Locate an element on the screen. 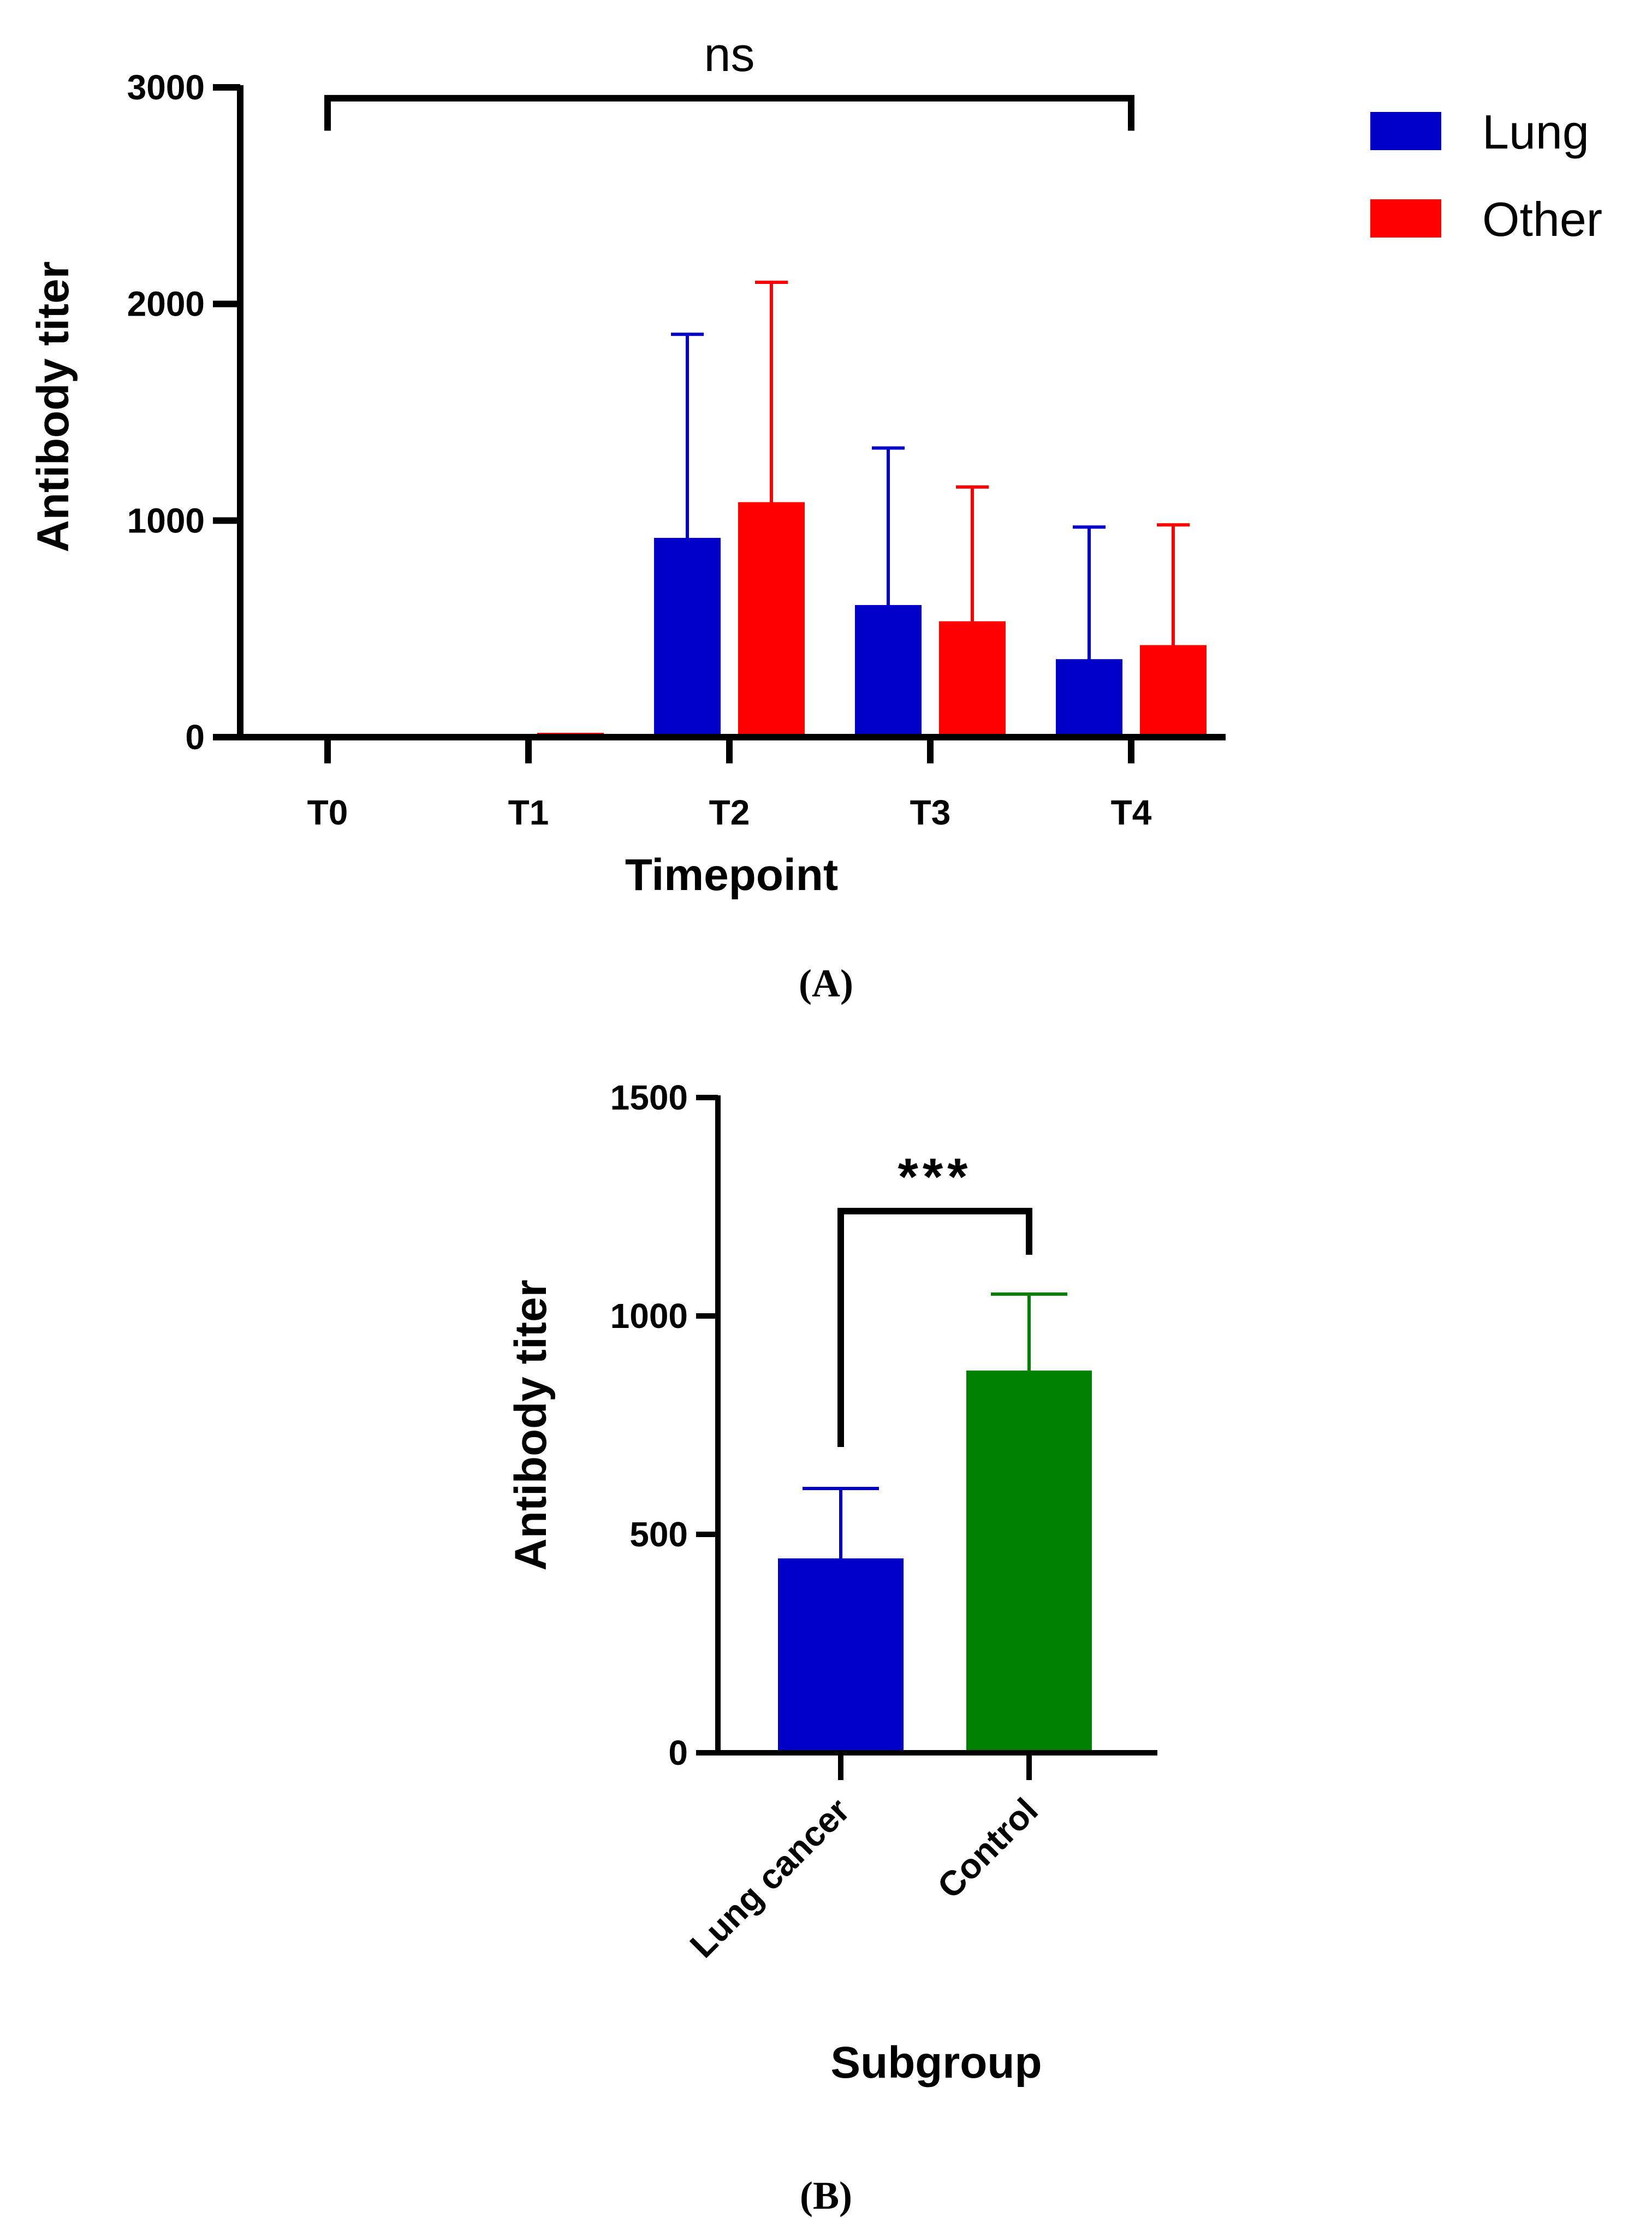 The width and height of the screenshot is (1652, 2218). panel-b-significance: *** is located at coordinates (934, 1298).